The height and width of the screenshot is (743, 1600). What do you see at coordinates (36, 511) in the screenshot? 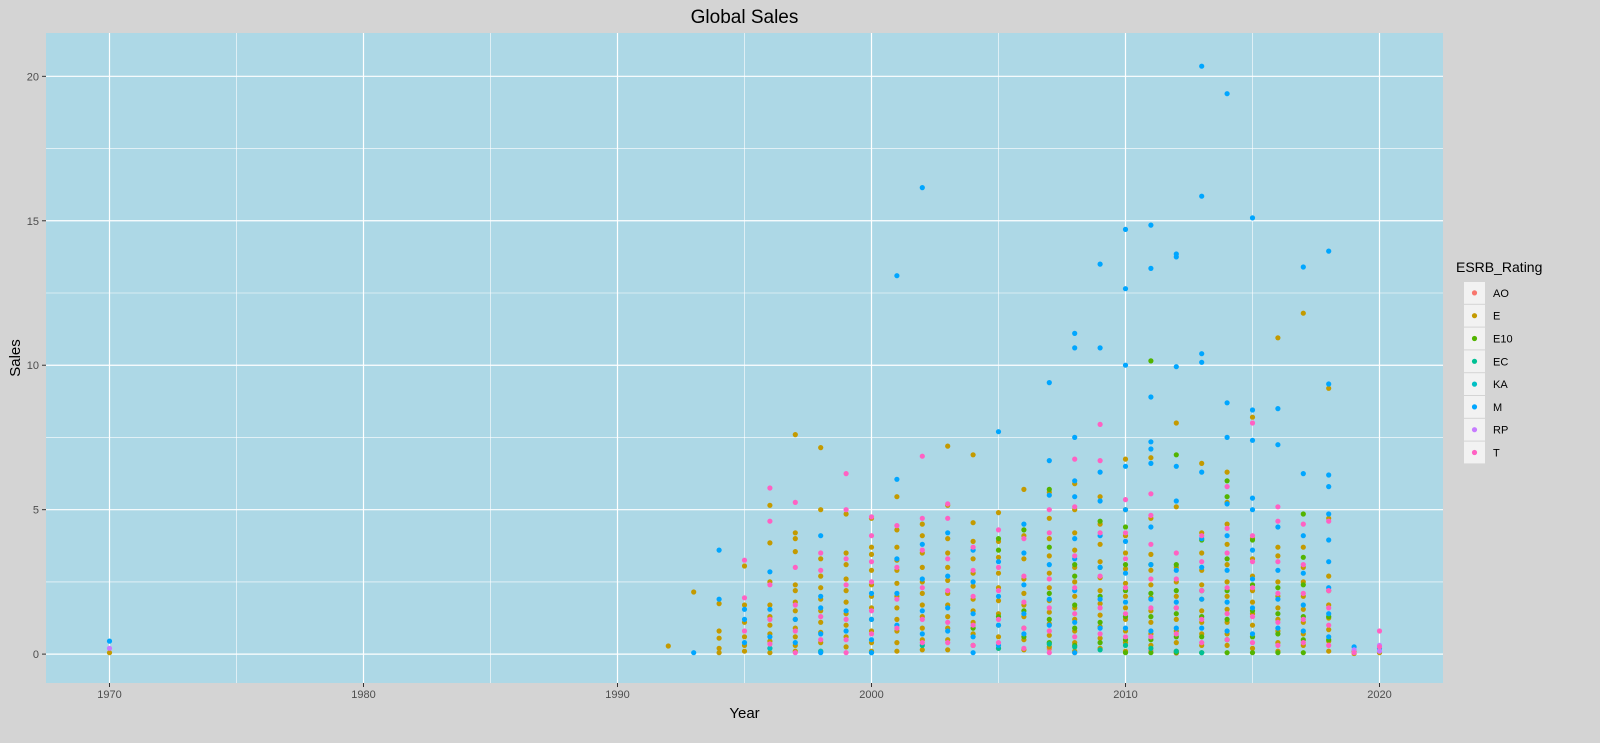
I see `y-tick-label: 5` at bounding box center [36, 511].